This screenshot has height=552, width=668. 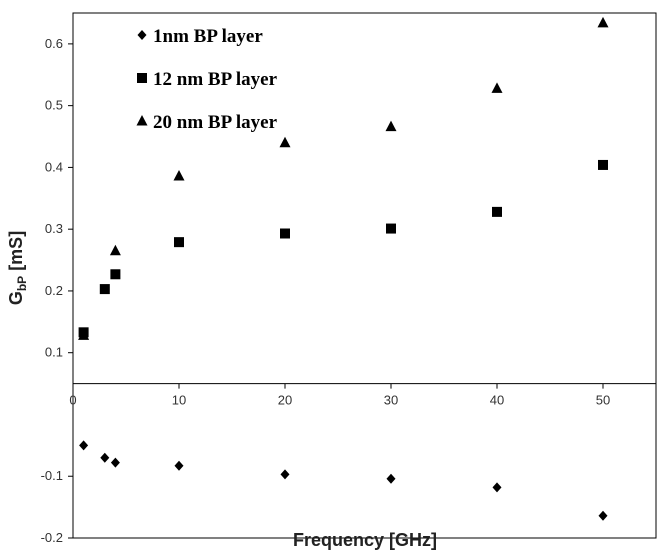 What do you see at coordinates (142, 78) in the screenshot?
I see `legend-marker-square` at bounding box center [142, 78].